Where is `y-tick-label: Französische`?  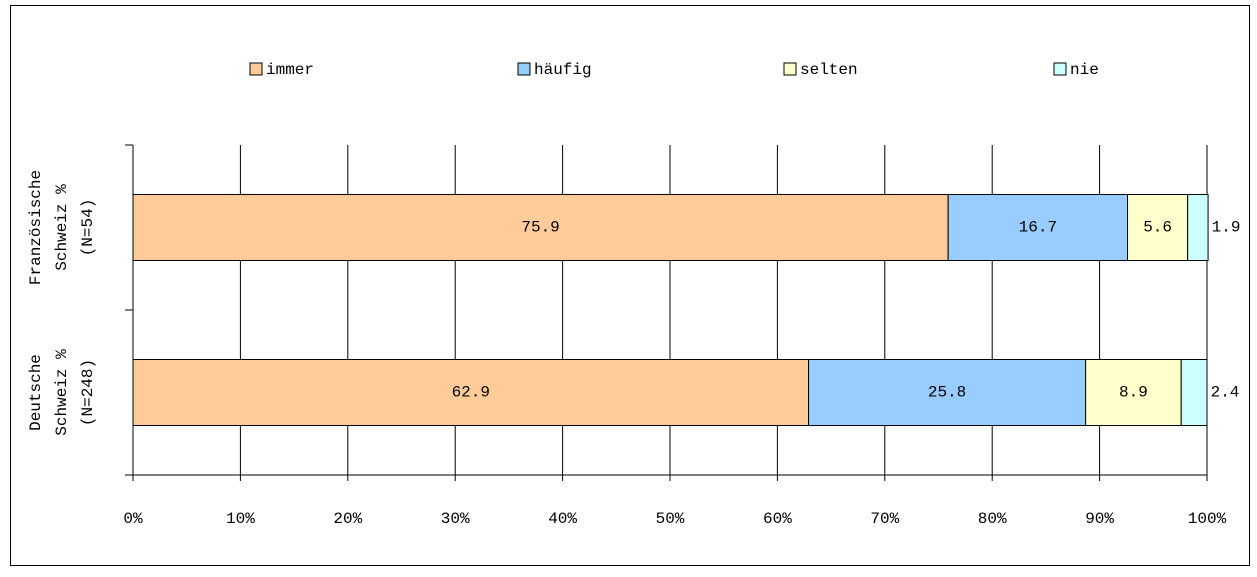 y-tick-label: Französische is located at coordinates (36, 227).